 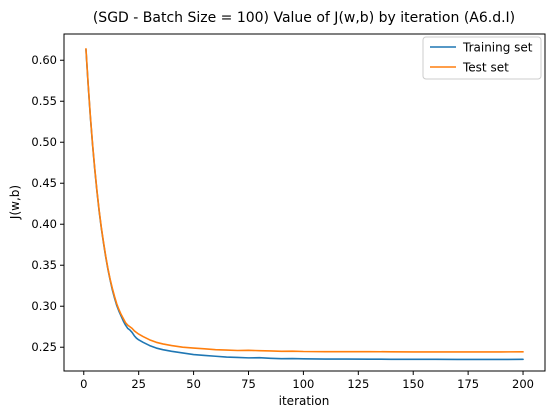 What do you see at coordinates (413, 384) in the screenshot?
I see `x-tick-label: 150` at bounding box center [413, 384].